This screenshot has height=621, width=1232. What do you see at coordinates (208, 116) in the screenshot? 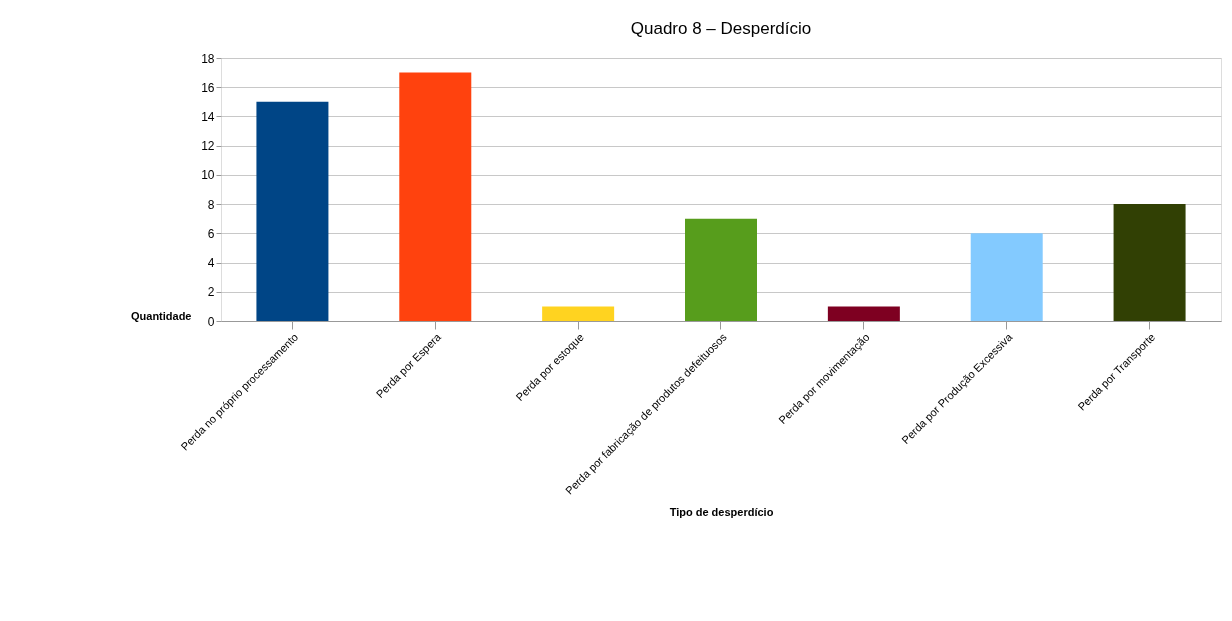
I see `y-tick-label: 14` at bounding box center [208, 116].